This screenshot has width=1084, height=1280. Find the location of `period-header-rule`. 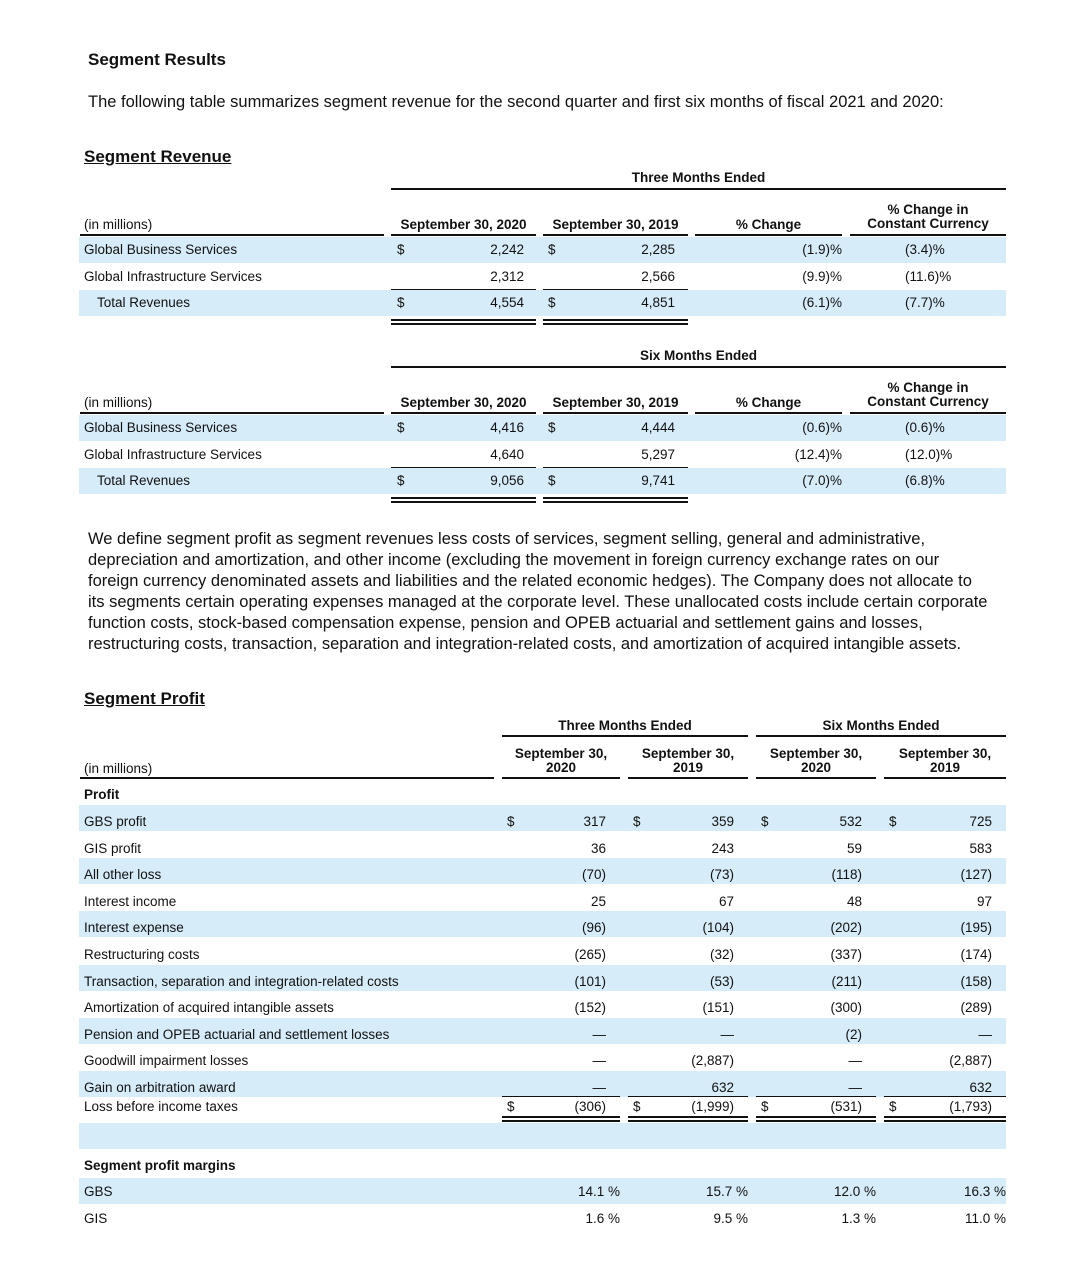

period-header-rule is located at coordinates (698, 189).